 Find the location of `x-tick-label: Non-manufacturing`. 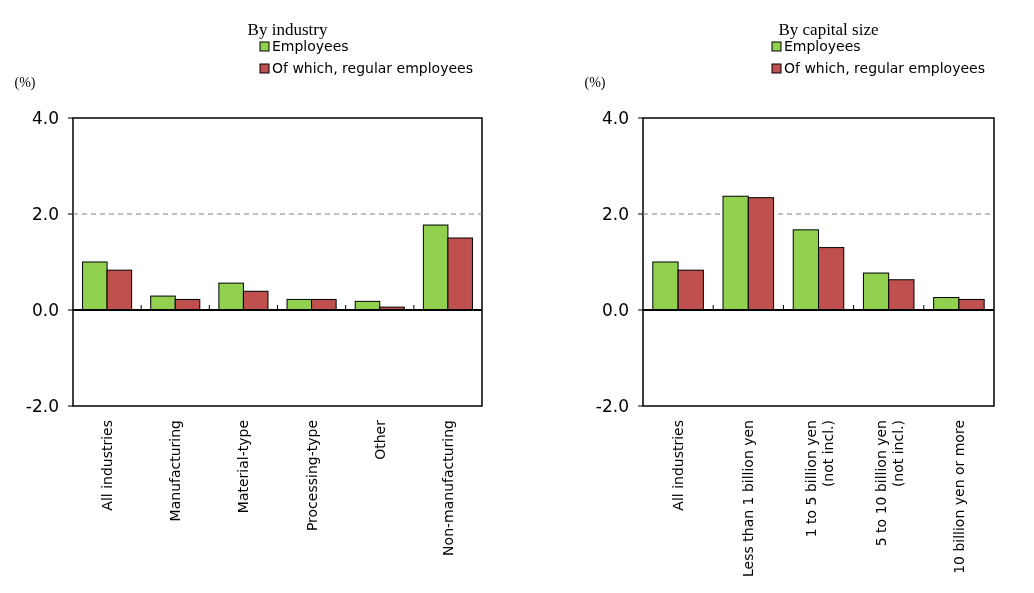

x-tick-label: Non-manufacturing is located at coordinates (447, 488).